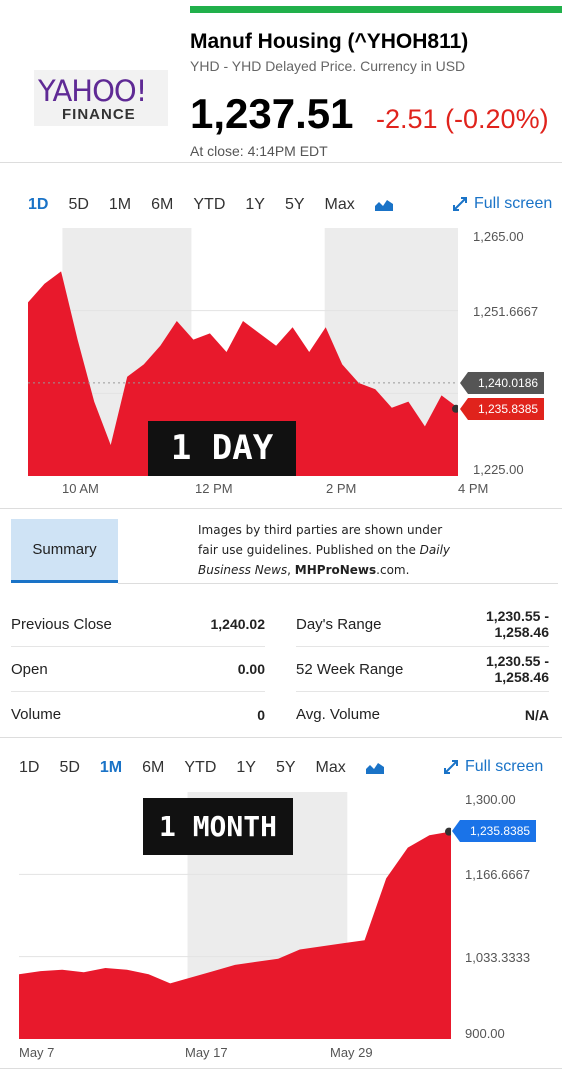 This screenshot has width=562, height=1071. I want to click on y-tick: 900.00, so click(485, 1033).